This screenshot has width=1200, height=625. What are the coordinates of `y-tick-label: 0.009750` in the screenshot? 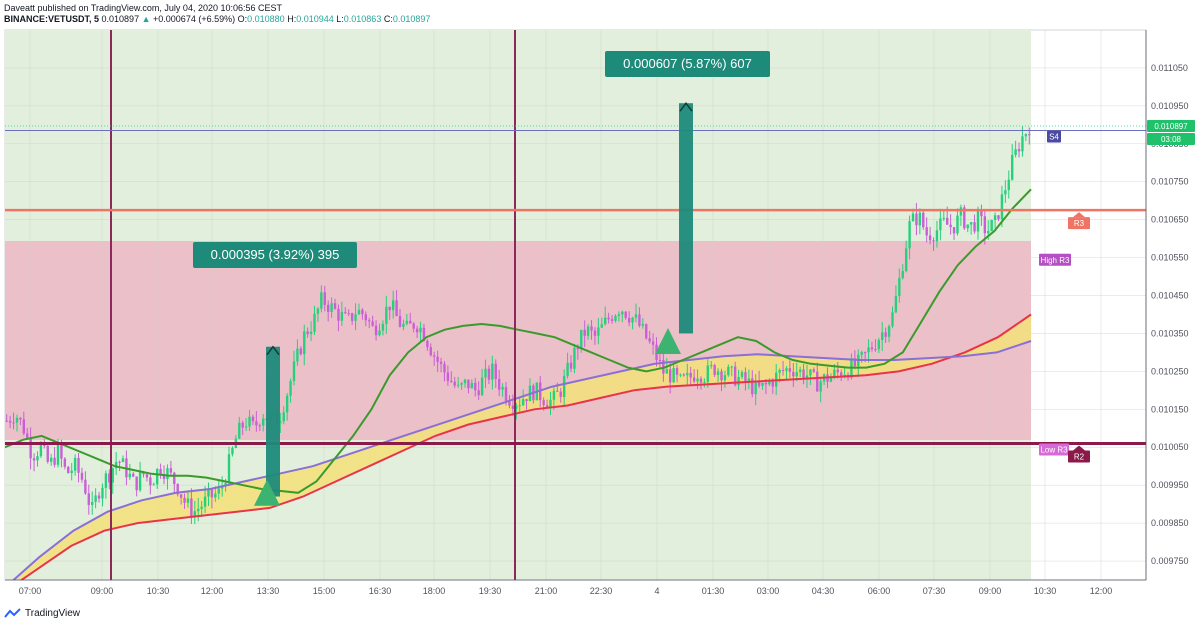 It's located at (1170, 561).